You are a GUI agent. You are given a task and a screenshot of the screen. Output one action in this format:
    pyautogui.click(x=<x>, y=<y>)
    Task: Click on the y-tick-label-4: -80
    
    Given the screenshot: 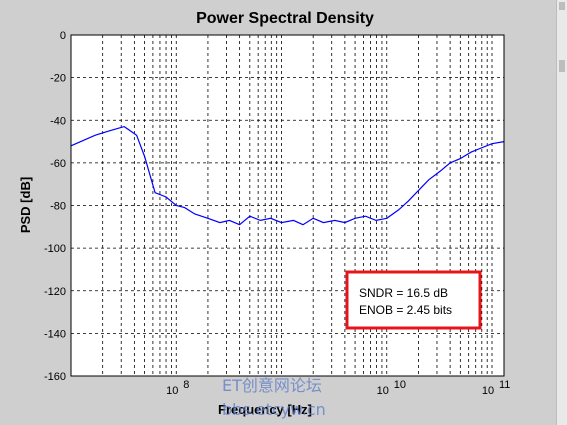 What is the action you would take?
    pyautogui.click(x=58, y=207)
    